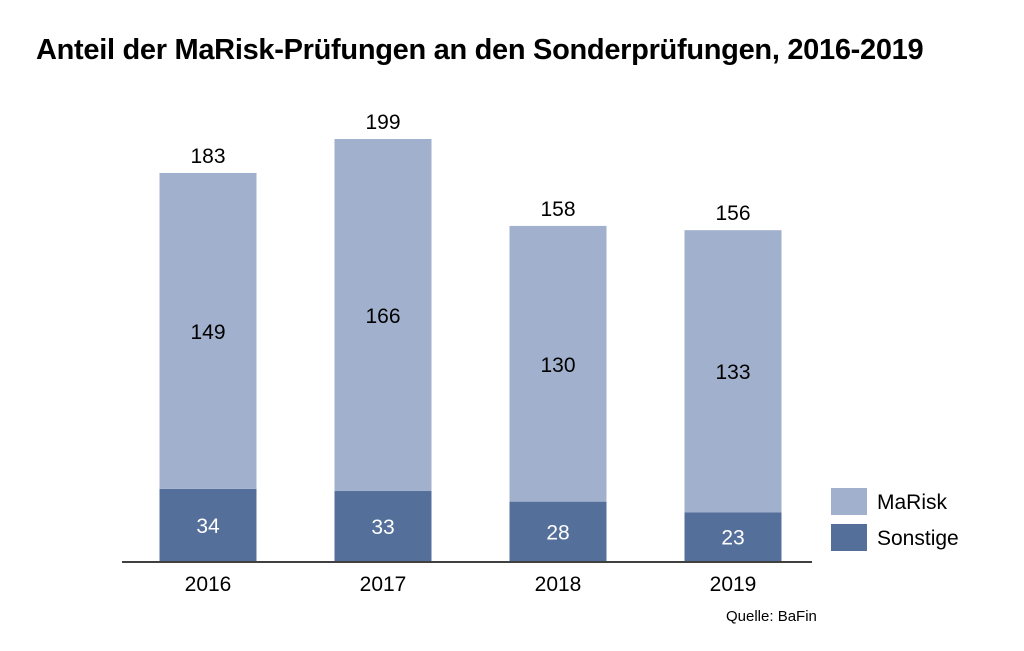  What do you see at coordinates (558, 584) in the screenshot?
I see `x-tick-label-2018: 2018` at bounding box center [558, 584].